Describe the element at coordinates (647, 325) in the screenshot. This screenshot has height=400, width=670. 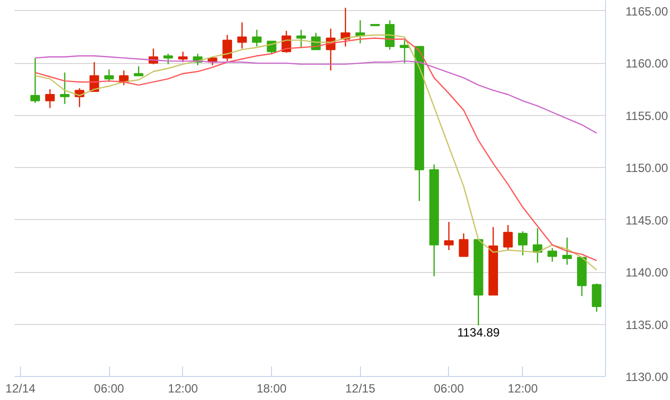
I see `y-tick-label: 1135.00` at that location.